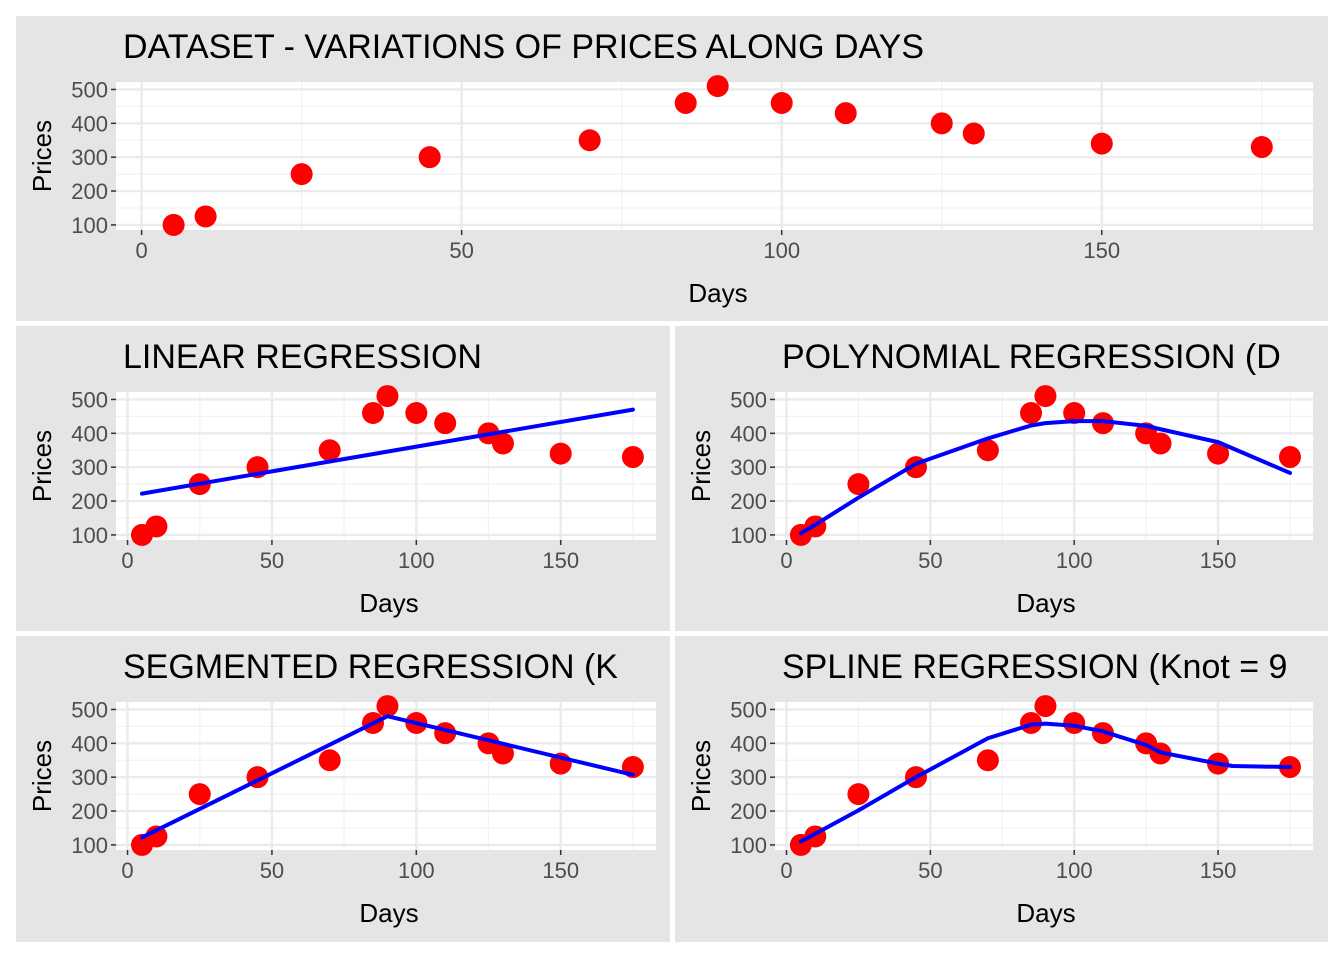  What do you see at coordinates (302, 357) in the screenshot?
I see `chart-title: LINEAR REGRESSION` at bounding box center [302, 357].